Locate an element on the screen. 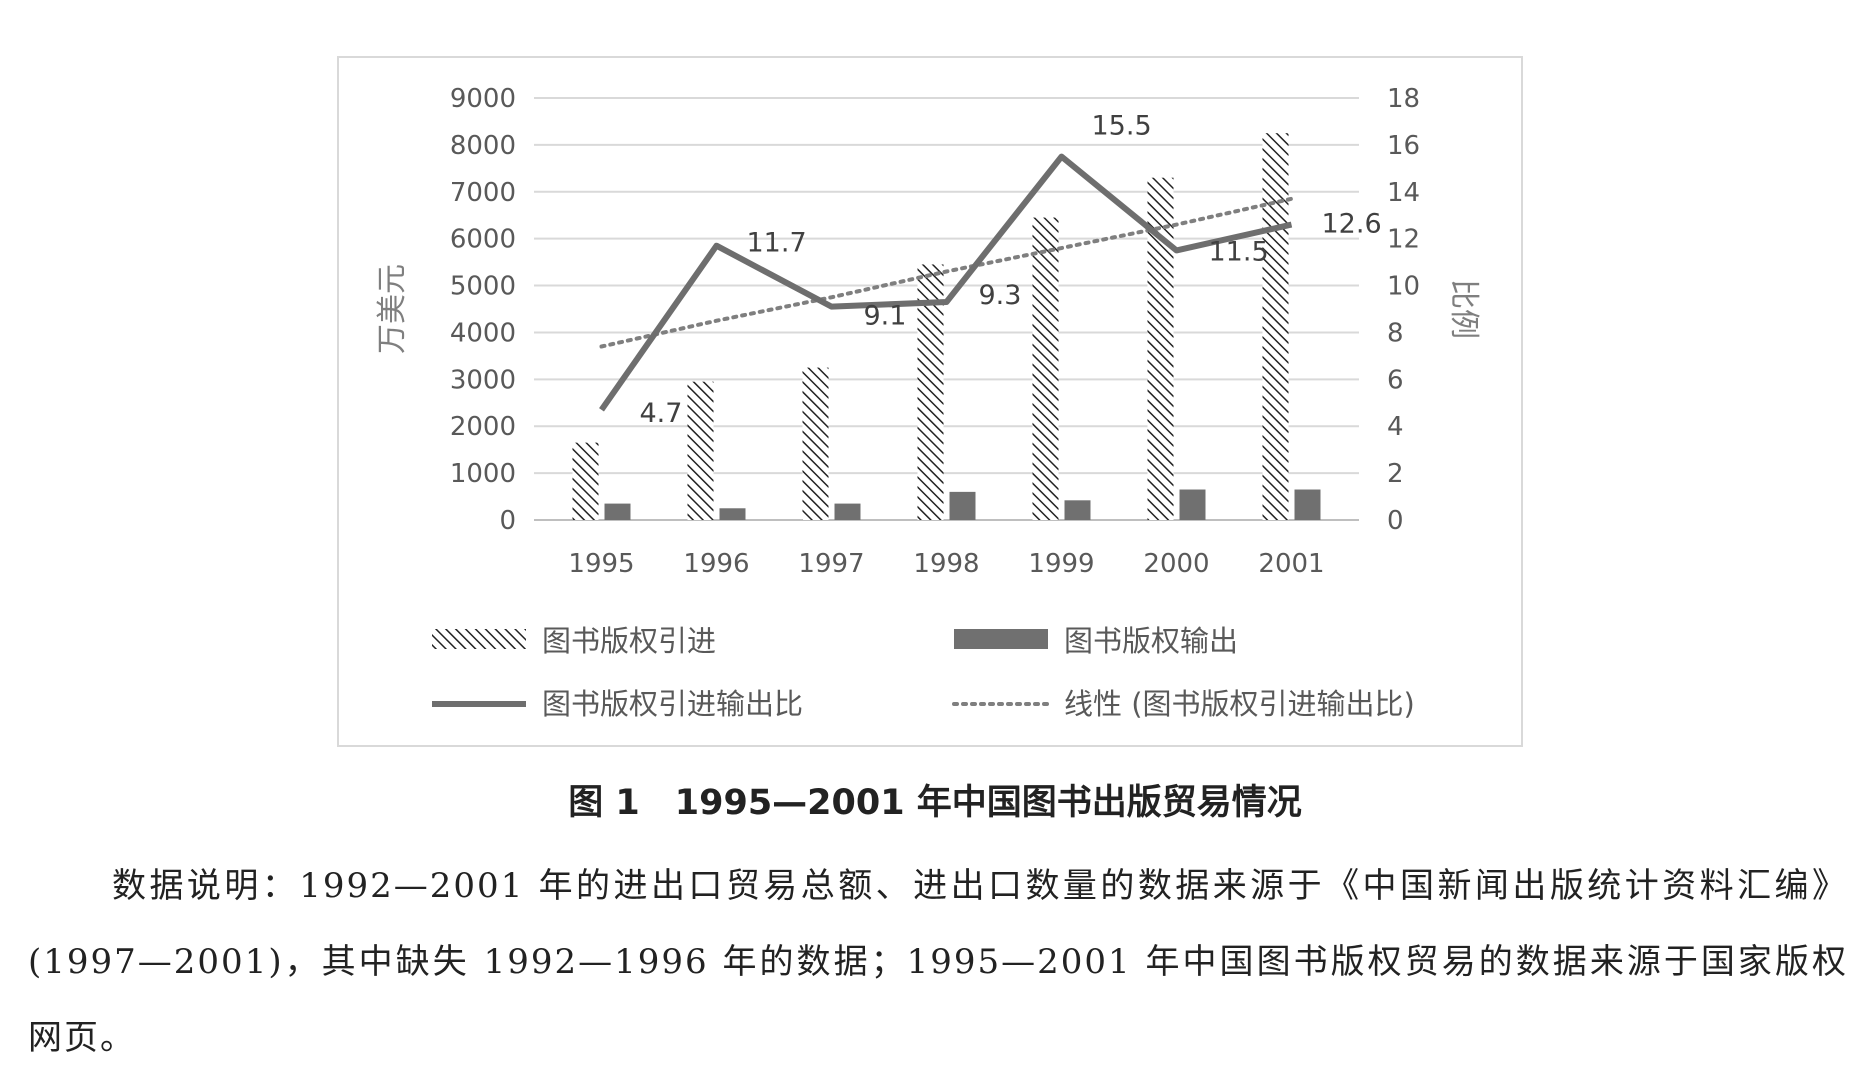 The image size is (1870, 1081). x-tick-label: 2000 is located at coordinates (1176, 564).